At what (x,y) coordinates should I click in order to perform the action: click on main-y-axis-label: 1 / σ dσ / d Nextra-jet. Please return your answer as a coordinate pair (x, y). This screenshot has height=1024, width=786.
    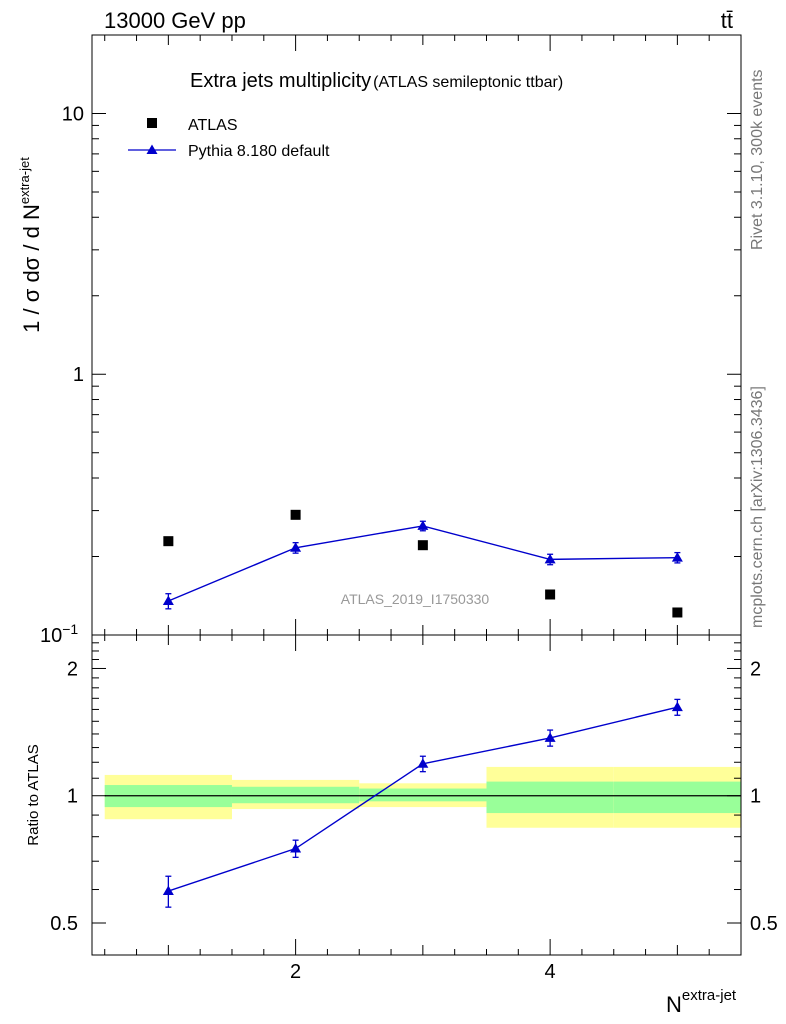
    Looking at the image, I should click on (30, 245).